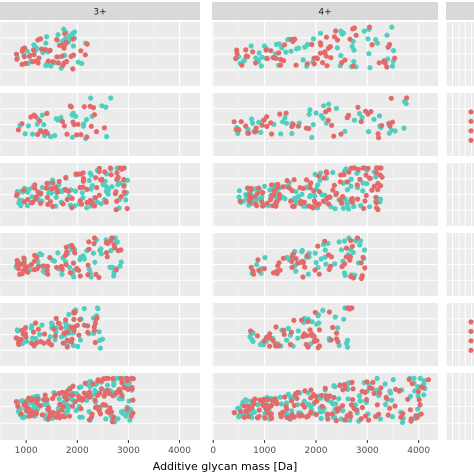 This screenshot has height=474, width=474. Describe the element at coordinates (308, 258) in the screenshot. I see `points-panel-c2-r4` at that location.